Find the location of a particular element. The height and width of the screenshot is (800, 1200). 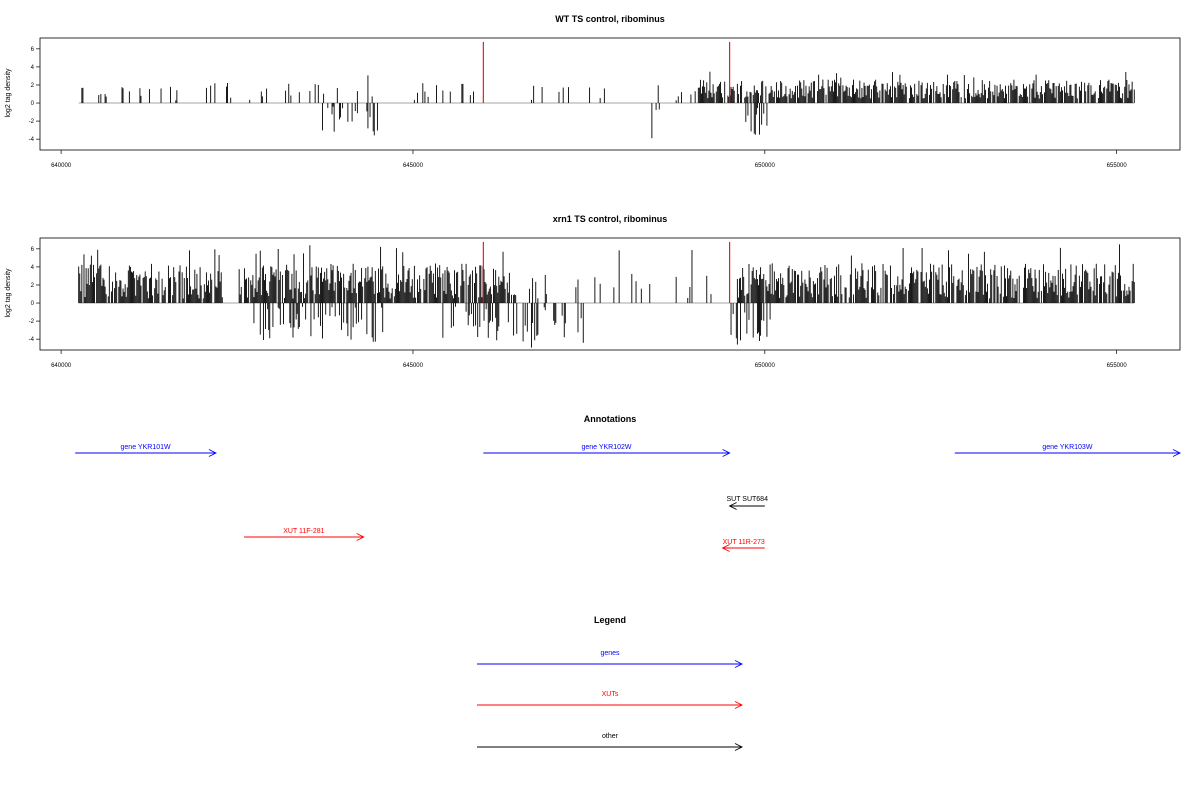

xrn1-track-ylabel: log2 tag density is located at coordinates (8, 293).